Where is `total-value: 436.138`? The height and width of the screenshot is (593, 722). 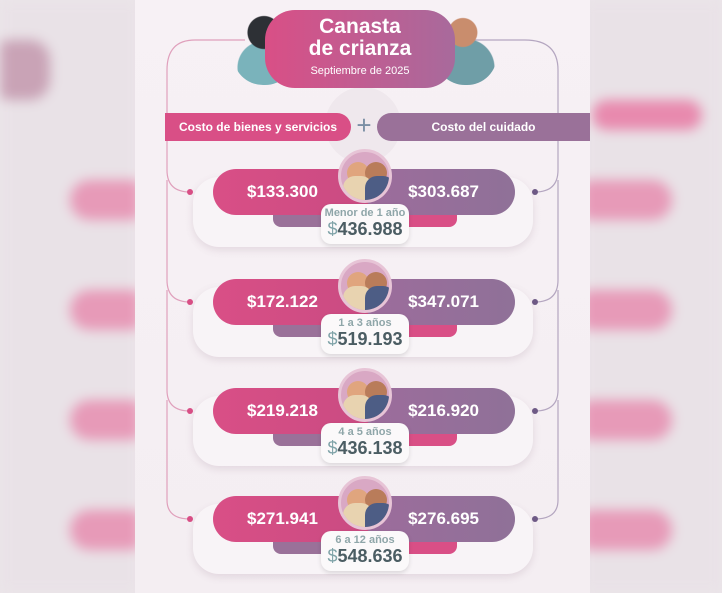 total-value: 436.138 is located at coordinates (370, 448).